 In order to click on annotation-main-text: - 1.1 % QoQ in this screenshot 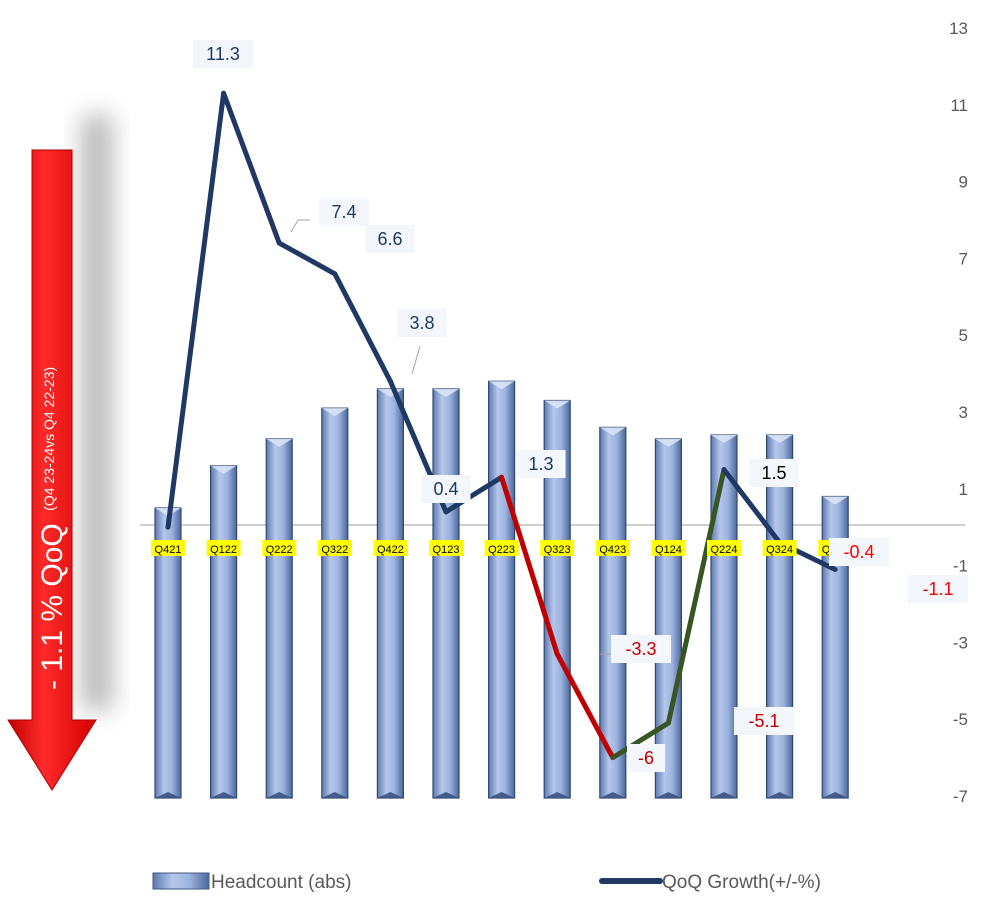, I will do `click(52, 606)`.